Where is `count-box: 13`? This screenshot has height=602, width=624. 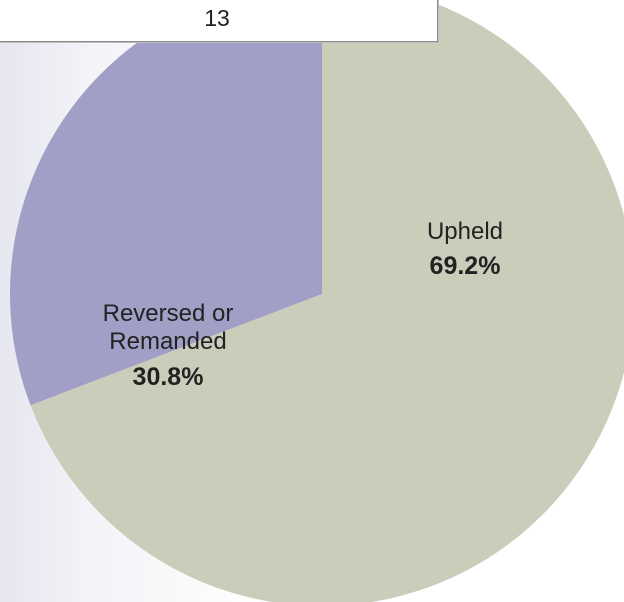 count-box: 13 is located at coordinates (219, 21).